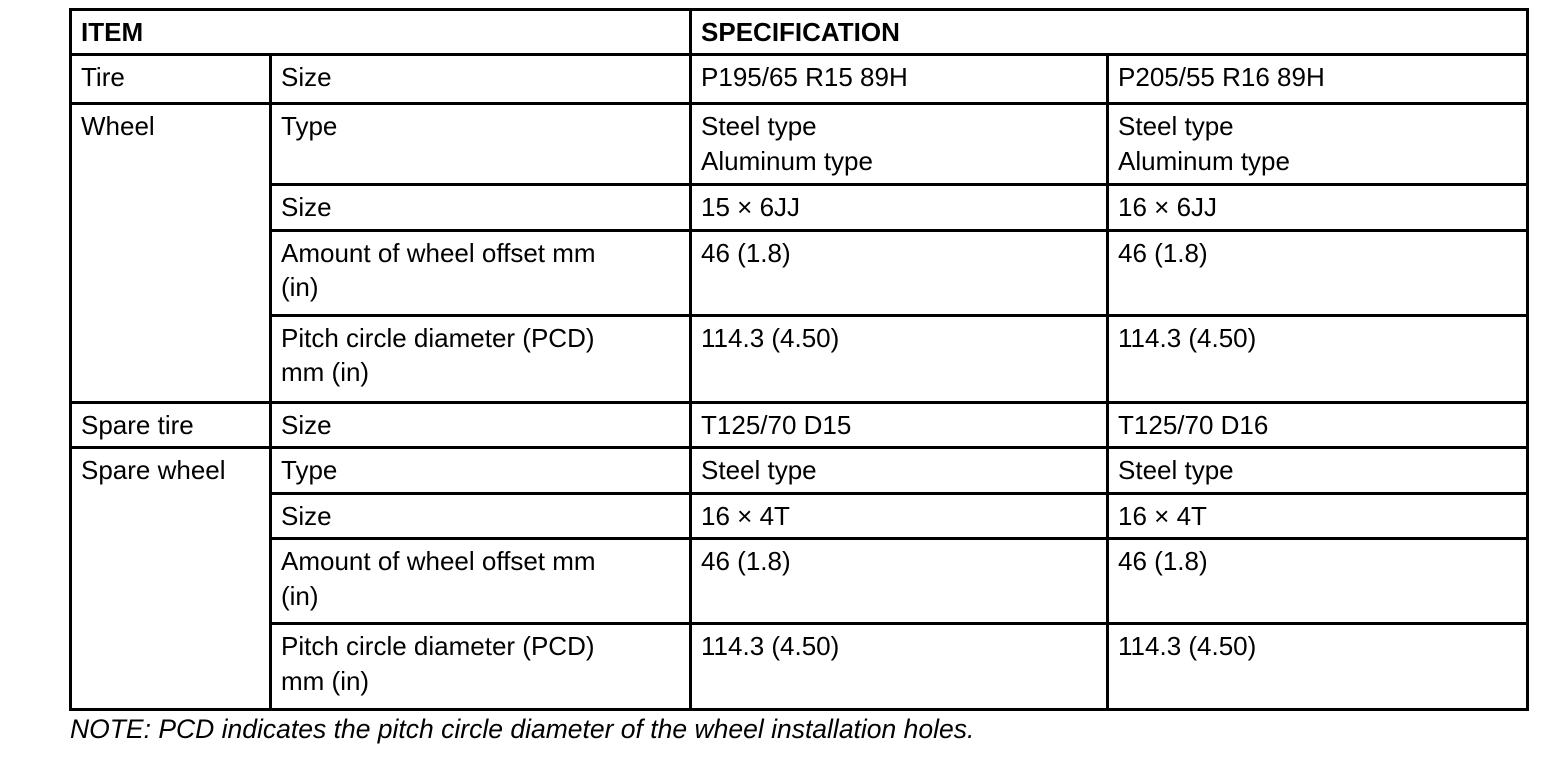 The image size is (1568, 764). I want to click on spec-cell-1: 15 × 6JJ, so click(899, 207).